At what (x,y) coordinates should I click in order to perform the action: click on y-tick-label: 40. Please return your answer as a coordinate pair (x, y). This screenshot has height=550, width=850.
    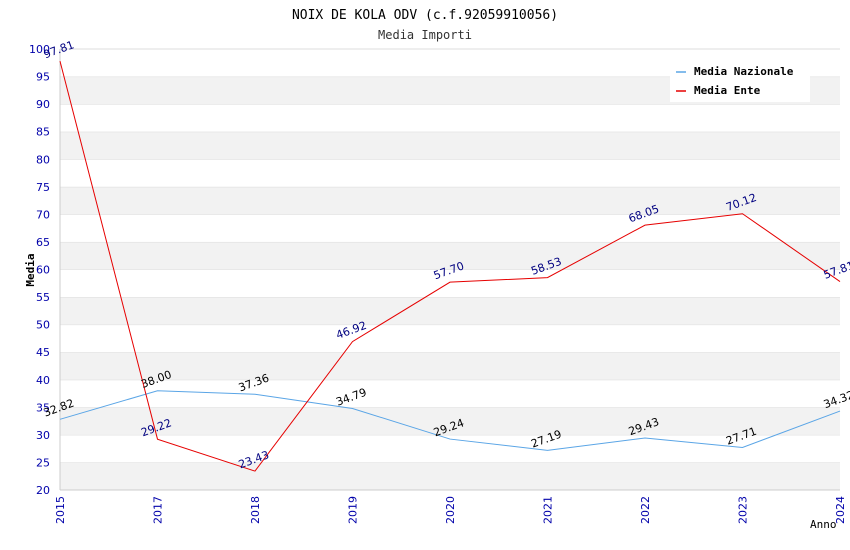
    Looking at the image, I should click on (43, 380).